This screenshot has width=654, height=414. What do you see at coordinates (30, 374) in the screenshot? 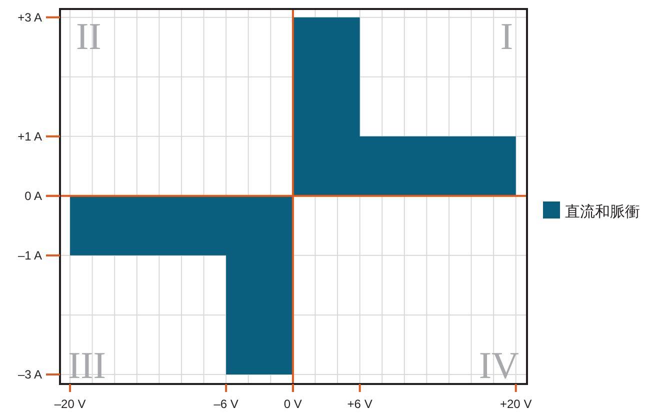
I see `y-tick-label: –3 A` at bounding box center [30, 374].